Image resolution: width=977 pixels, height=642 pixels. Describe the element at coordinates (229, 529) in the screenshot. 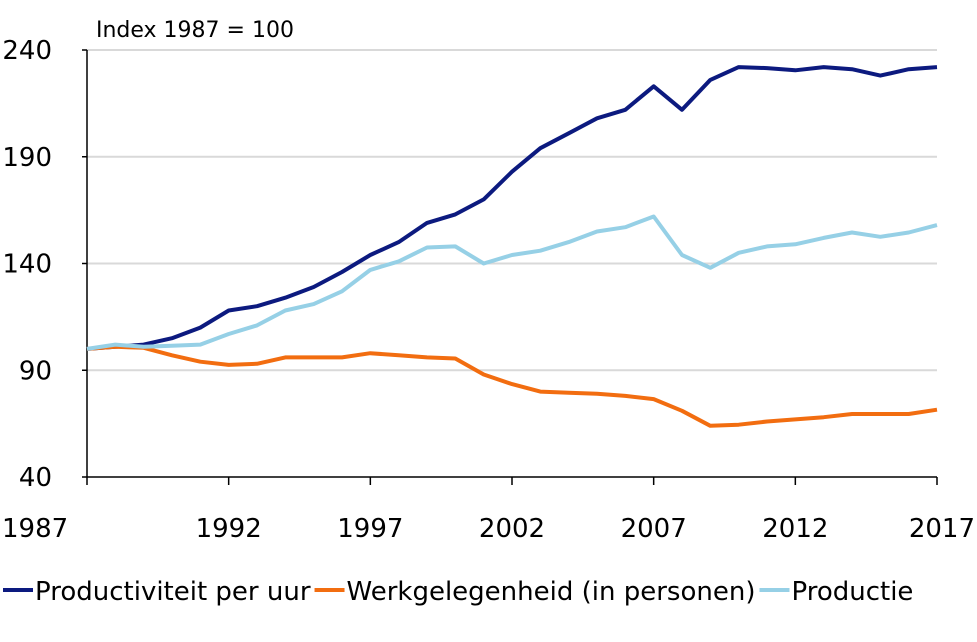

I see `x-tick-label: 1992` at that location.